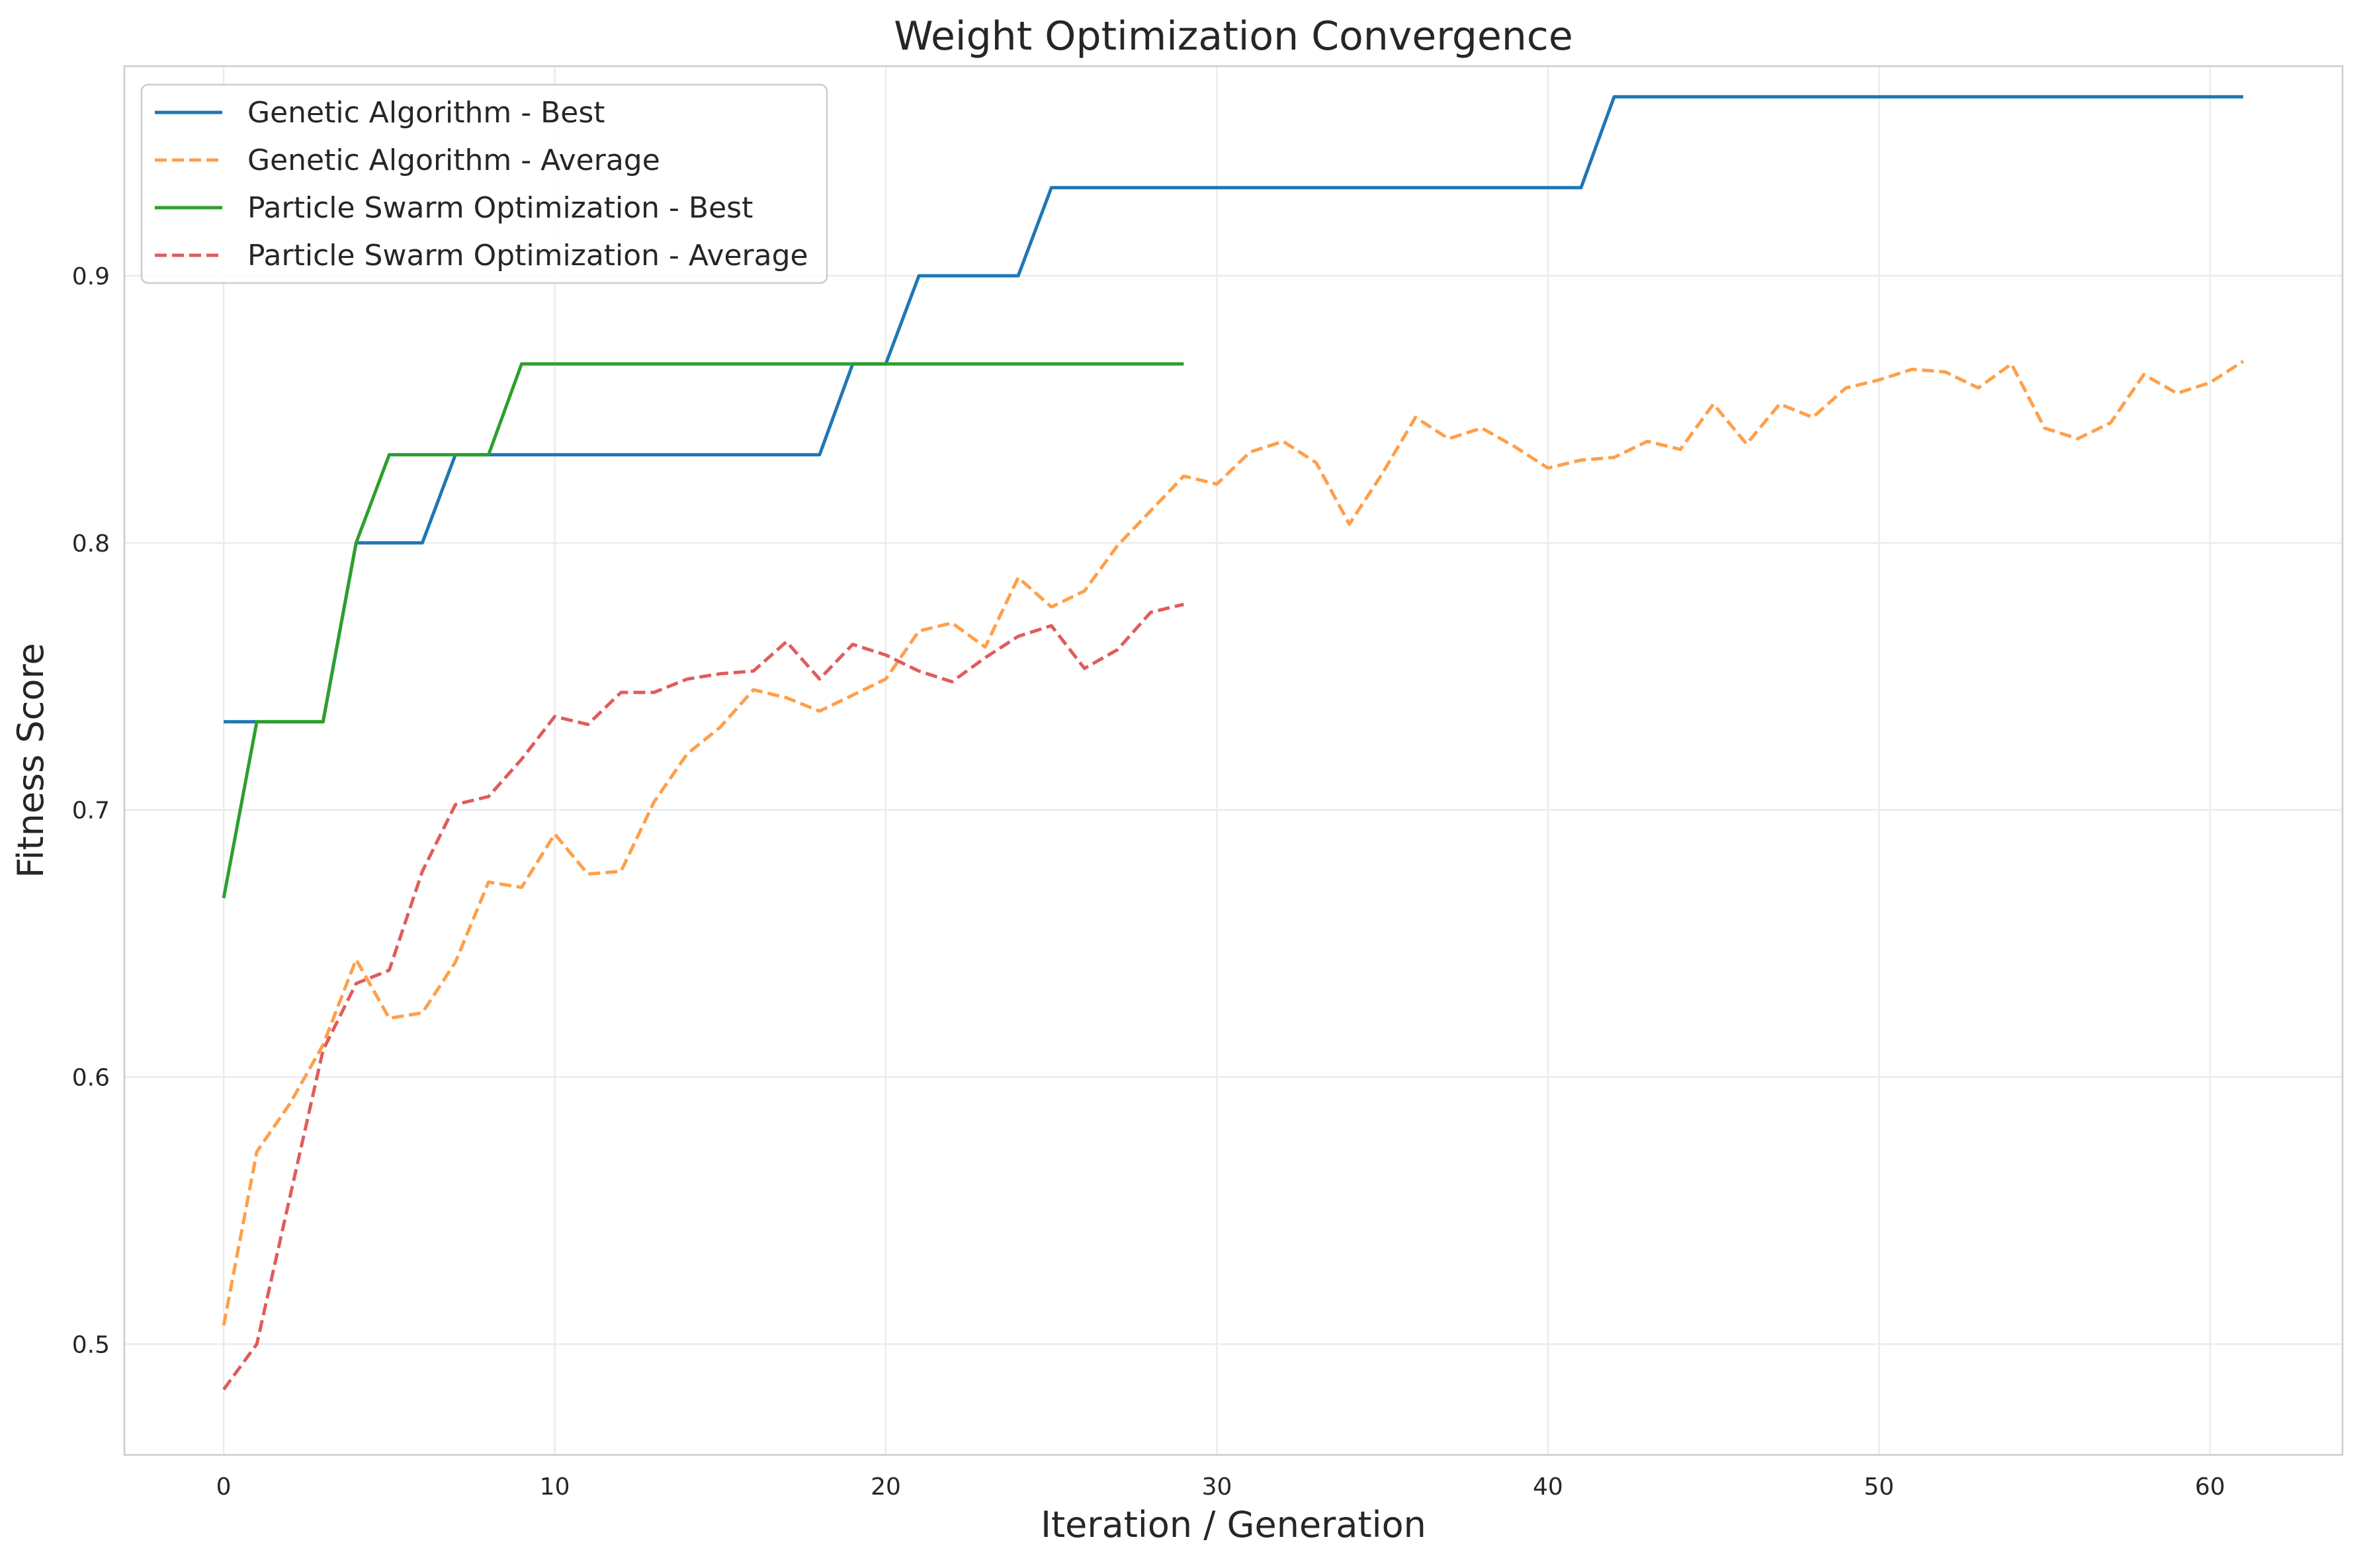 Image resolution: width=2361 pixels, height=1568 pixels. What do you see at coordinates (527, 255) in the screenshot?
I see `legend-label: Particle Swarm Optimization - Average` at bounding box center [527, 255].